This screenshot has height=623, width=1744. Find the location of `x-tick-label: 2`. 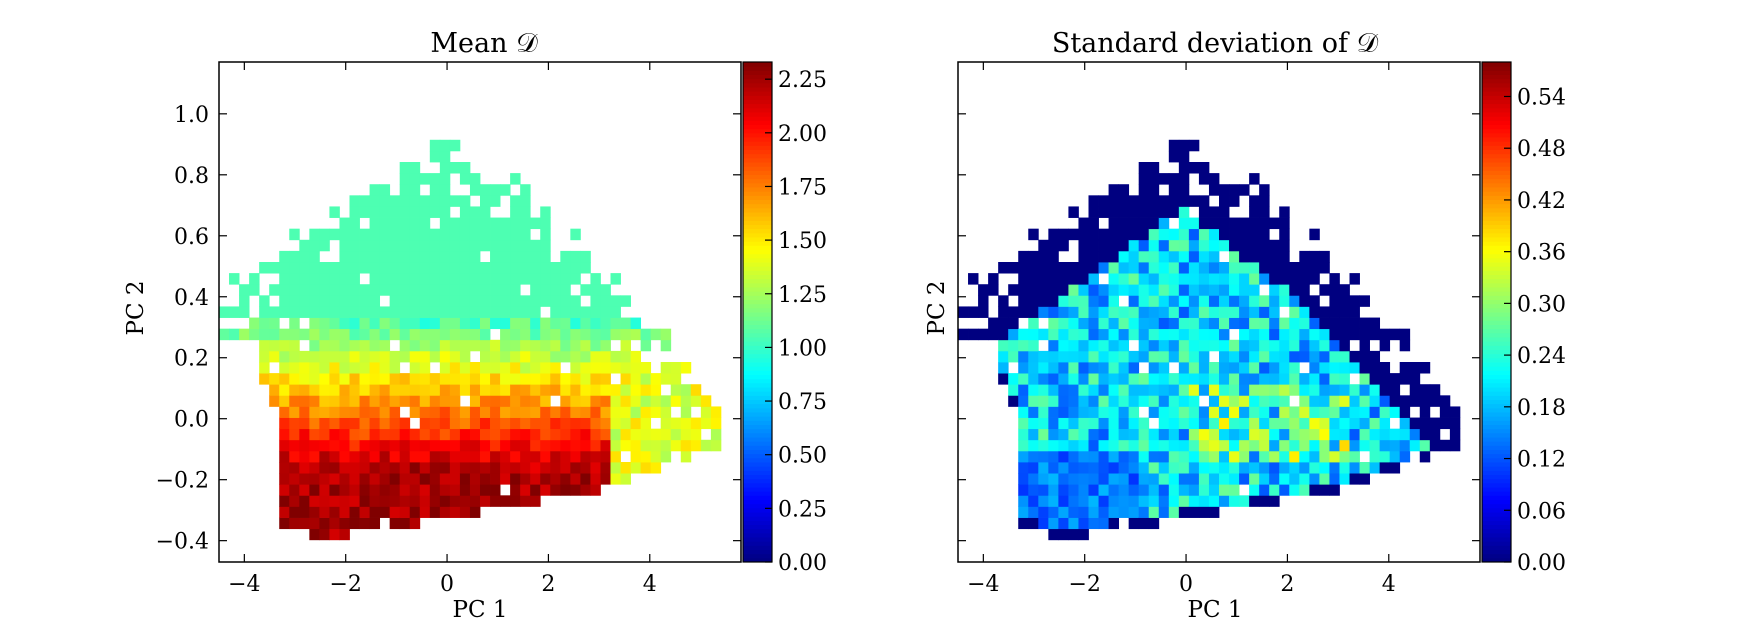

x-tick-label: 2 is located at coordinates (548, 584).